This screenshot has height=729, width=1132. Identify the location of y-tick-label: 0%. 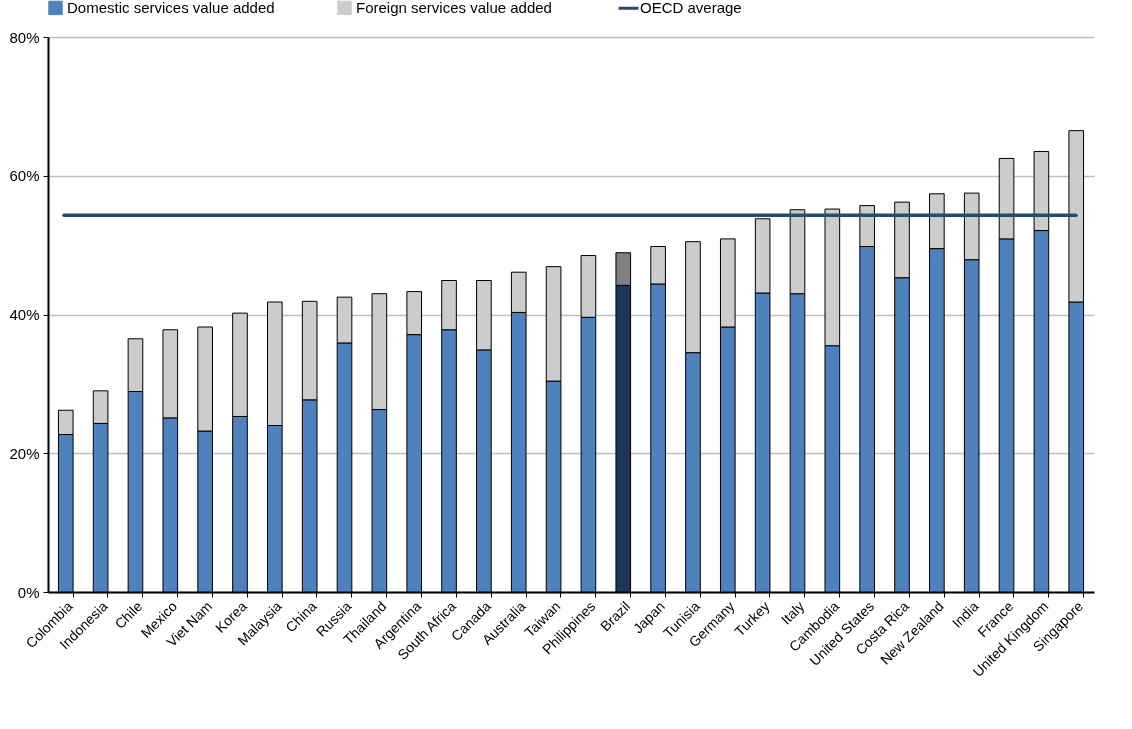
(28, 592).